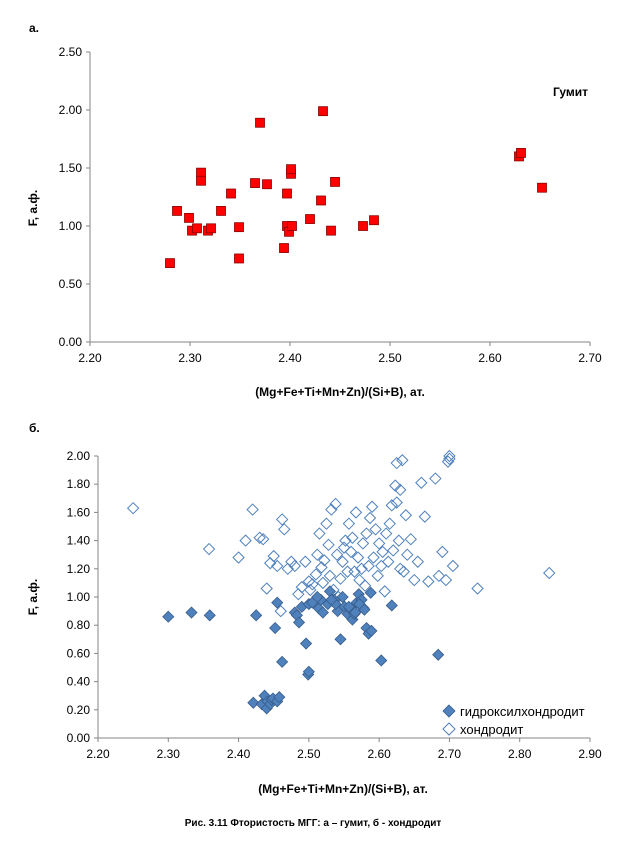  What do you see at coordinates (79, 738) in the screenshot?
I see `chart-b-y-tick-label: 0.00` at bounding box center [79, 738].